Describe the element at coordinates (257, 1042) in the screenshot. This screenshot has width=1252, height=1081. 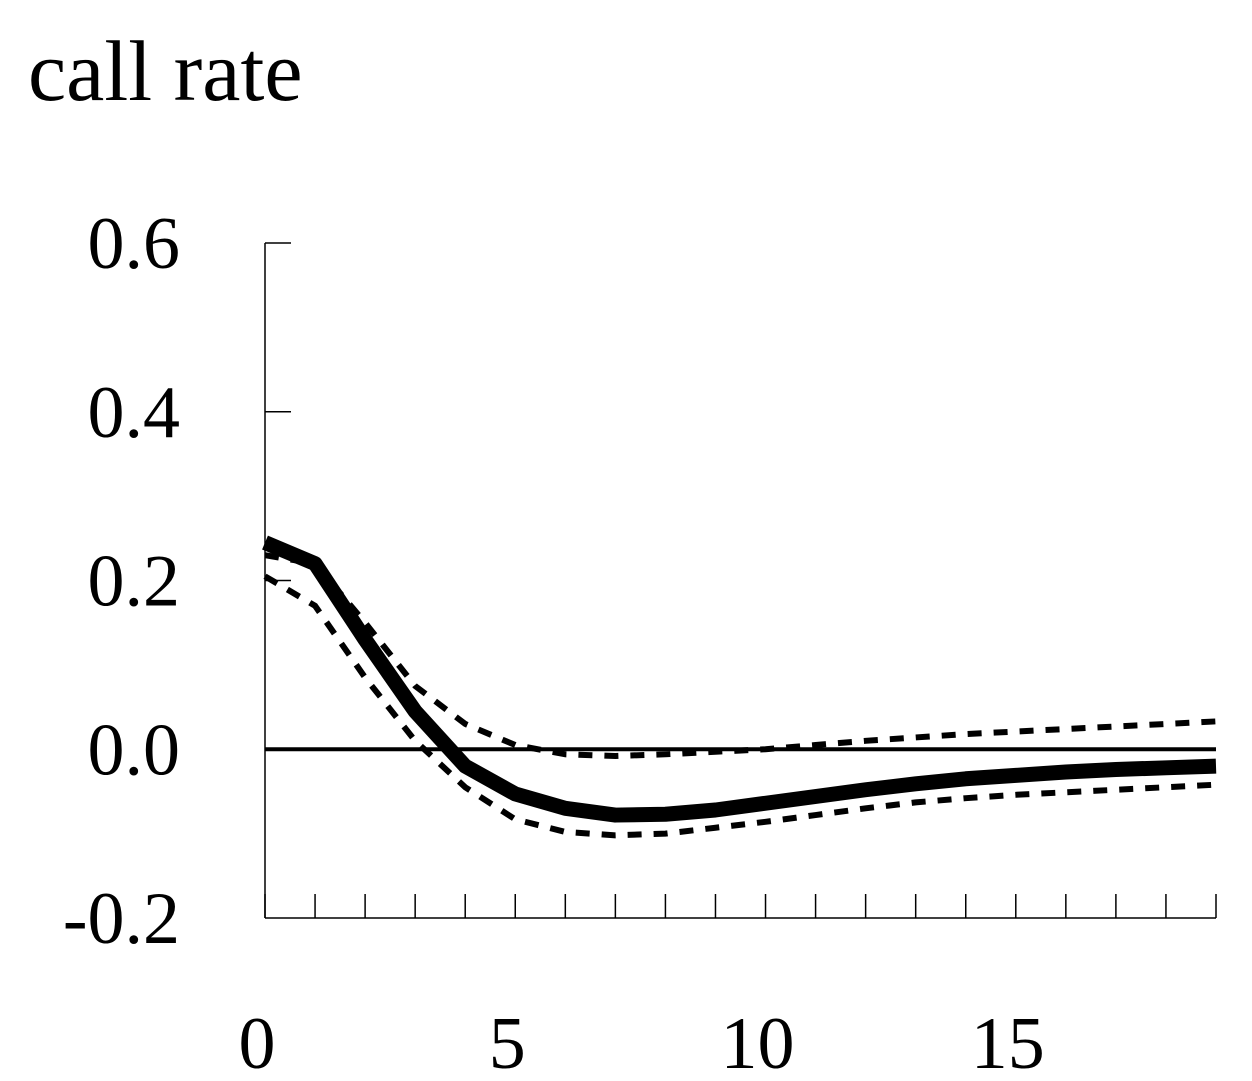
I see `x-tick-label: 0` at that location.